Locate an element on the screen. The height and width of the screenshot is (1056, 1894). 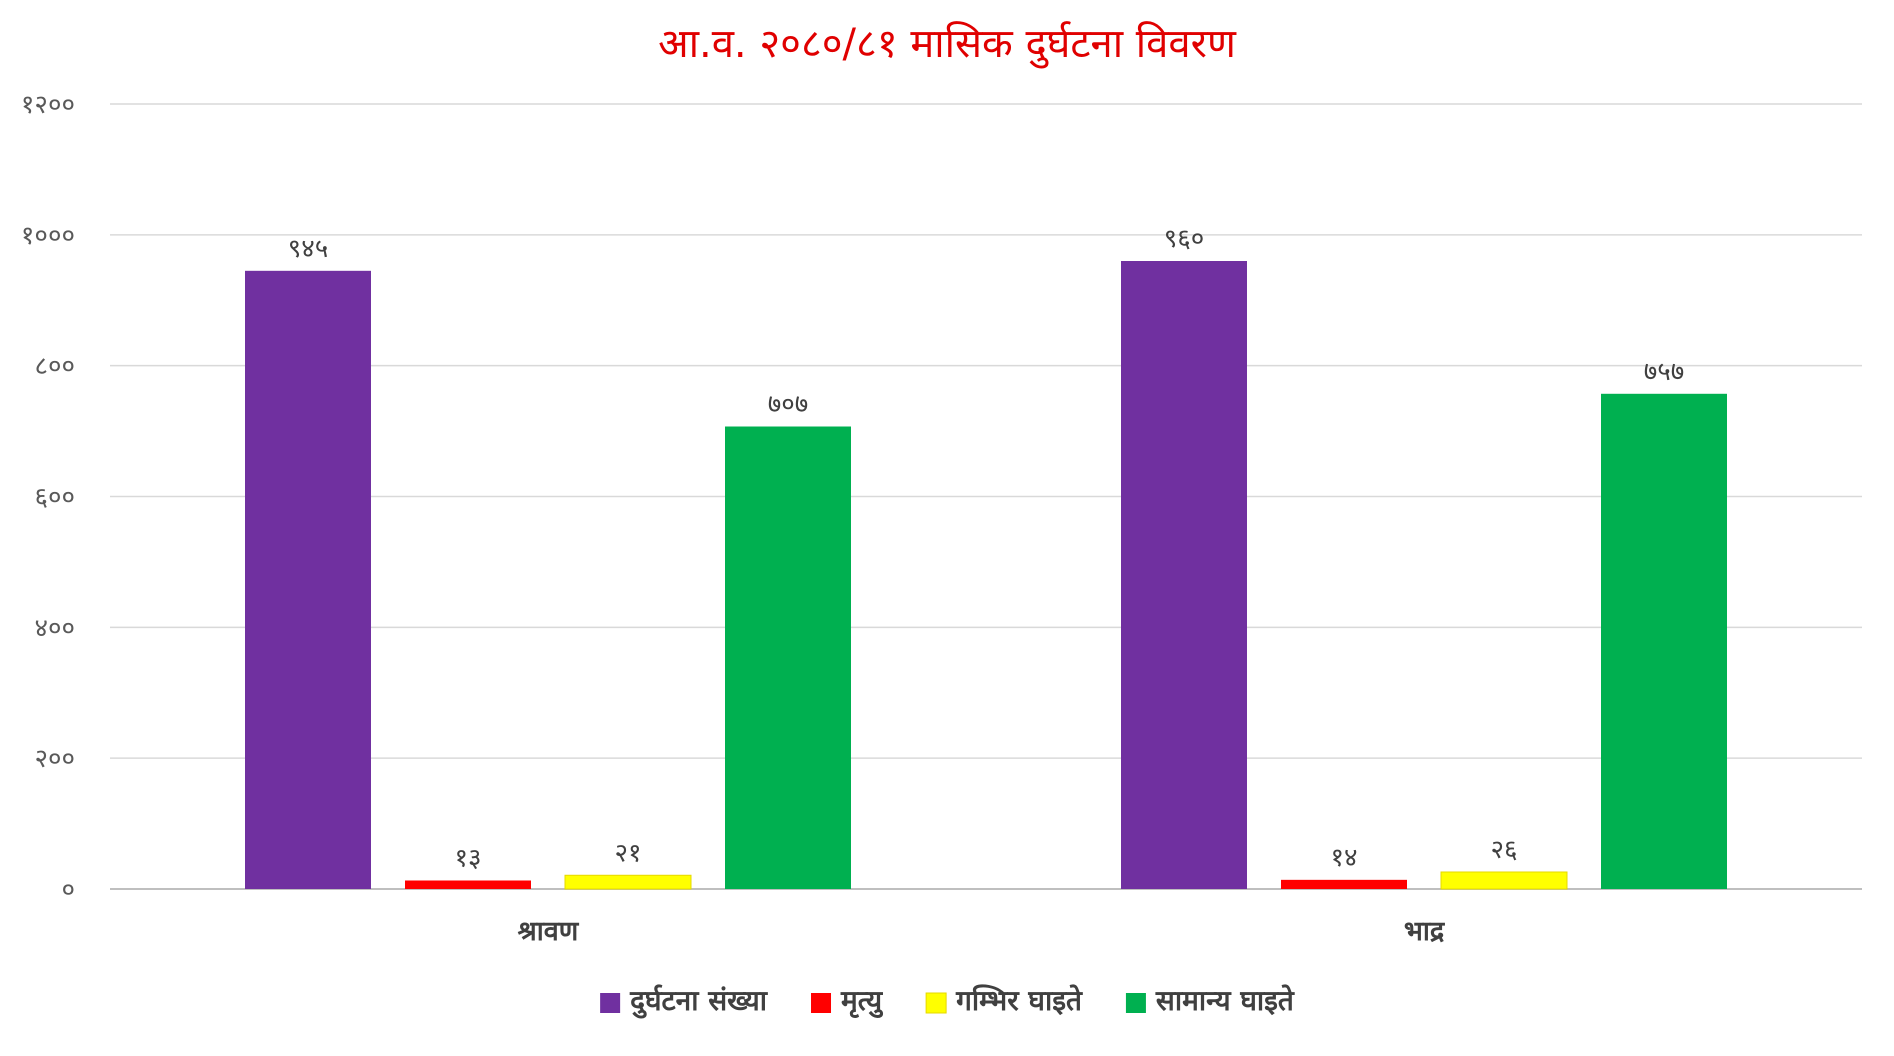
y-tick-label: ० is located at coordinates (68, 890).